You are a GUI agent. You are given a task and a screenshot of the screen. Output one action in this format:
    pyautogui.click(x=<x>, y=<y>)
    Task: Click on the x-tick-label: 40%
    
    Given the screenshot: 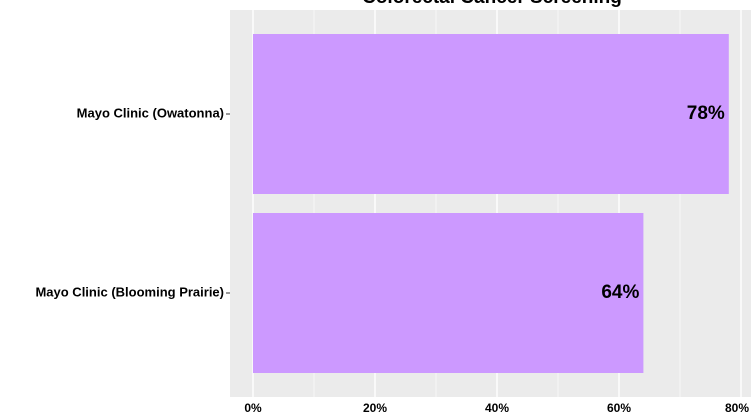 What is the action you would take?
    pyautogui.click(x=497, y=408)
    